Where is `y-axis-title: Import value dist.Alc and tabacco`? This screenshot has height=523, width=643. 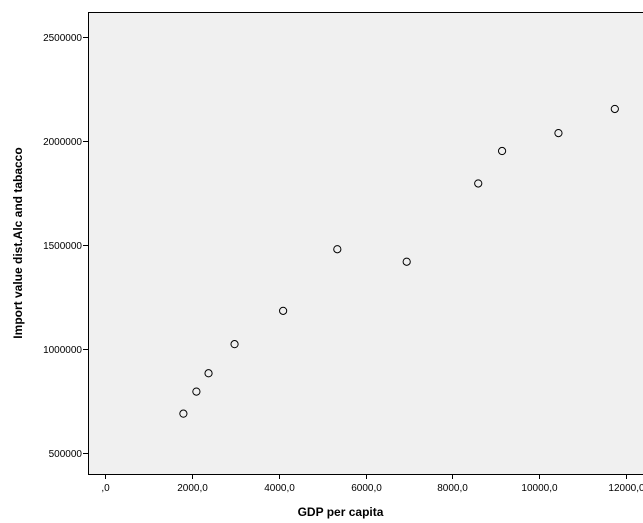 y-axis-title: Import value dist.Alc and tabacco is located at coordinates (18, 242).